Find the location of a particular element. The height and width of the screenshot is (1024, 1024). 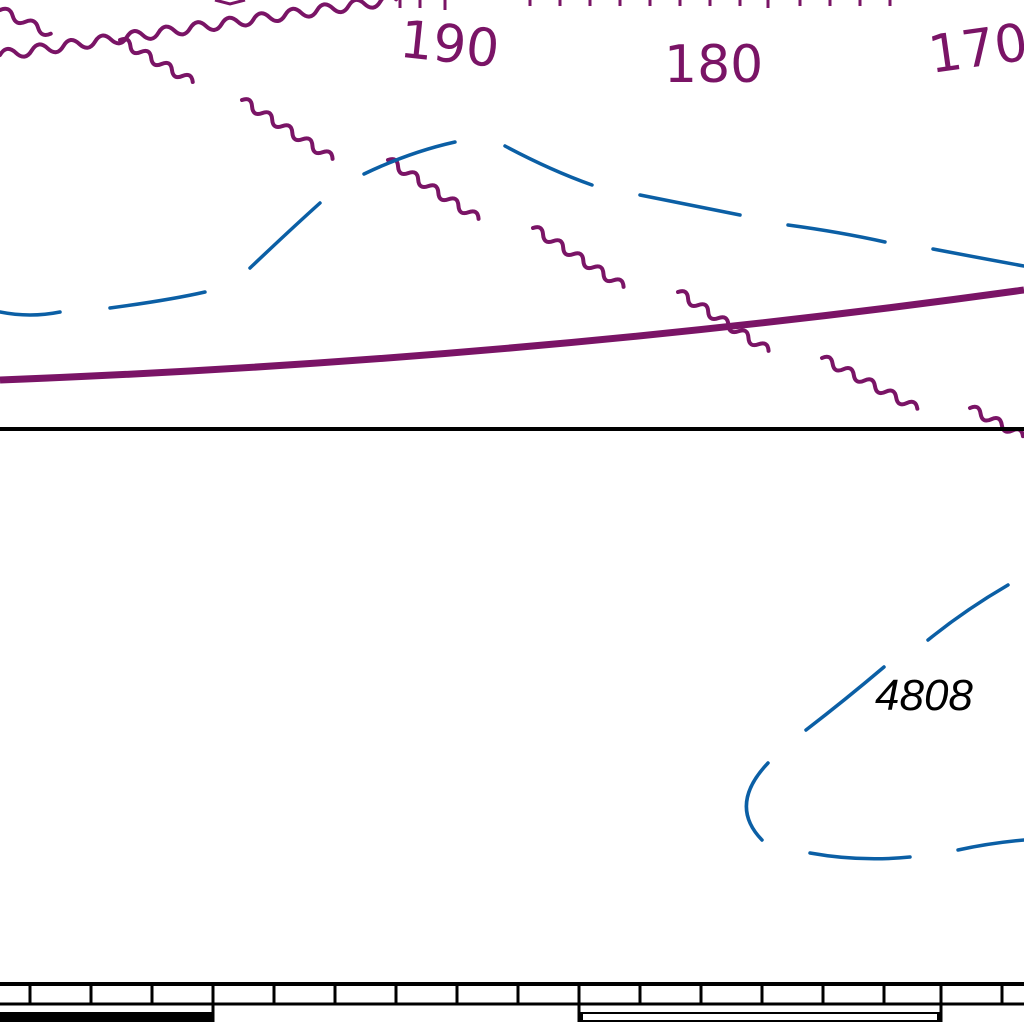

bearing-label-190: 190 is located at coordinates (449, 45).